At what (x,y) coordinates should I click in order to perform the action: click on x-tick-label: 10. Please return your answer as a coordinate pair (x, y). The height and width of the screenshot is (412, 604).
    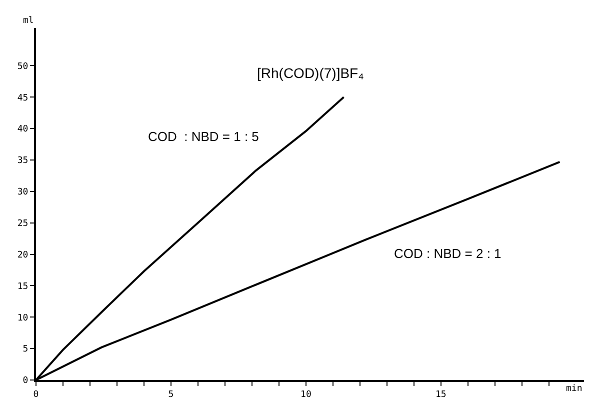
    Looking at the image, I should click on (306, 395).